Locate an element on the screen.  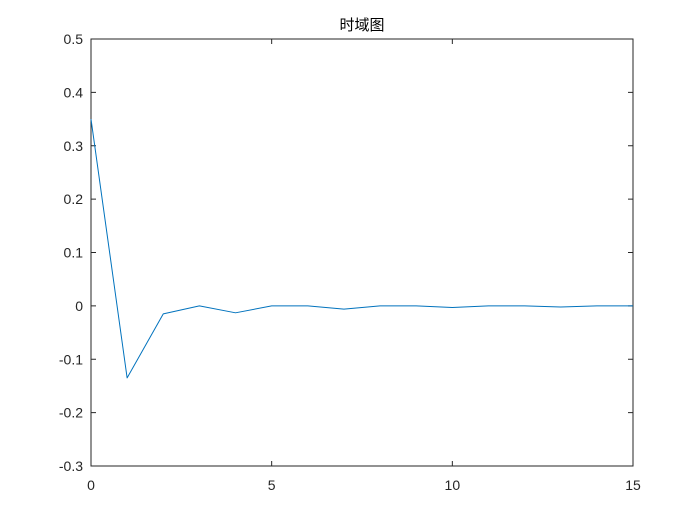
y-tick-label: 0.4 is located at coordinates (74, 92).